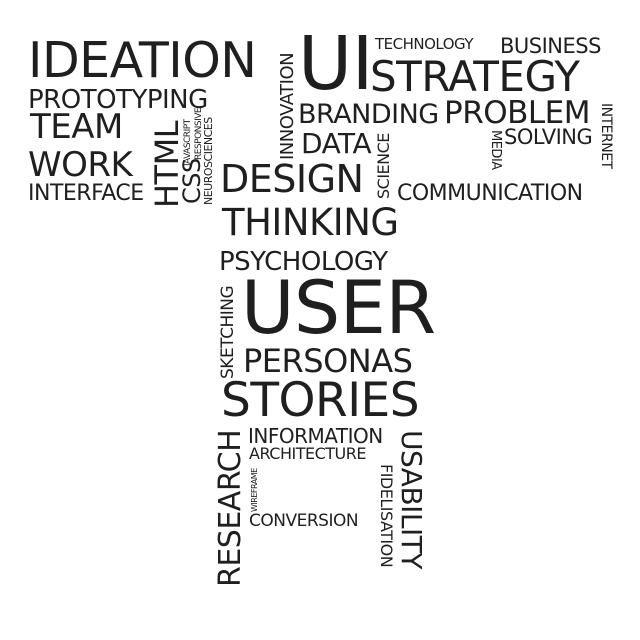  I want to click on word-information: INFORMATION, so click(315, 436).